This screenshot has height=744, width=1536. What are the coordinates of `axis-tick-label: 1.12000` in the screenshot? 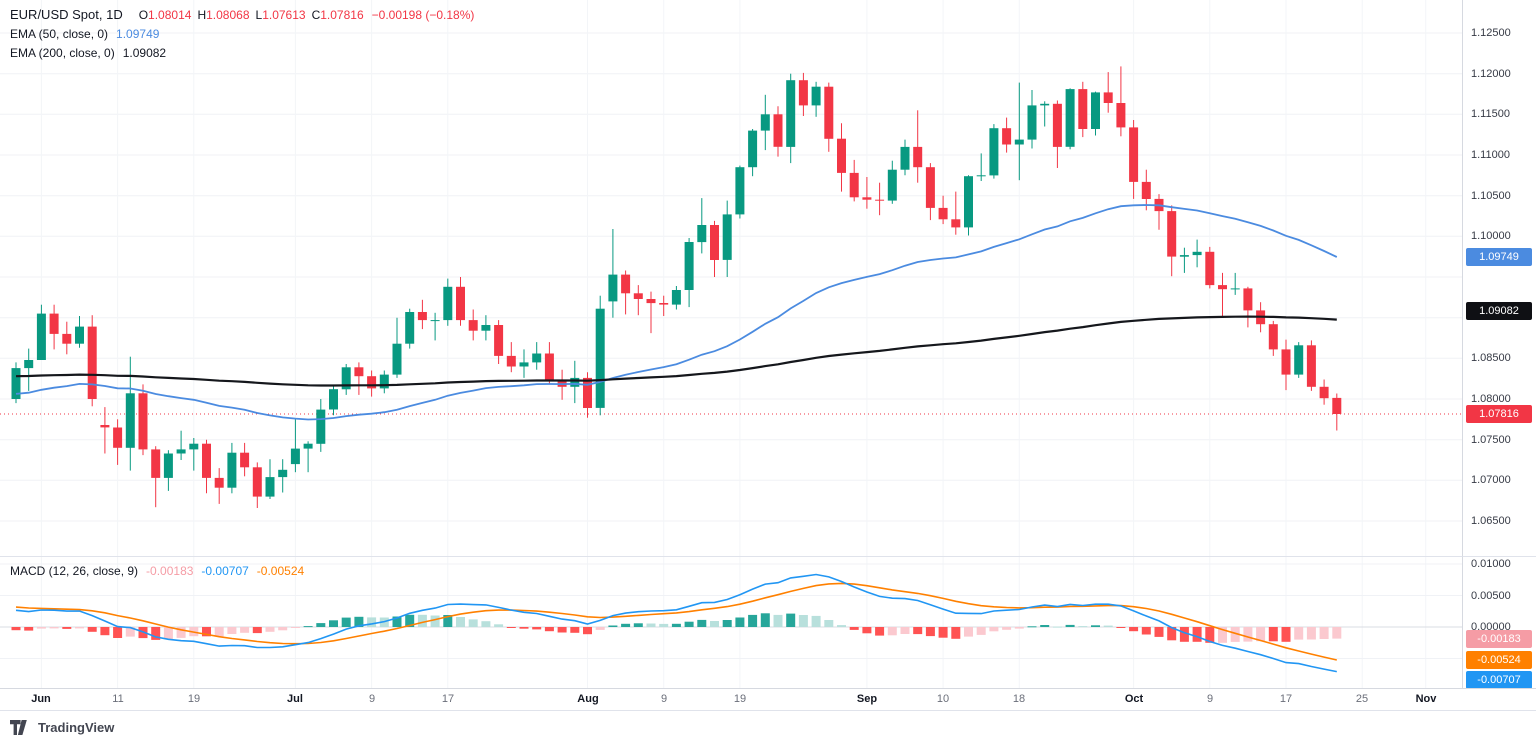 It's located at (1491, 74).